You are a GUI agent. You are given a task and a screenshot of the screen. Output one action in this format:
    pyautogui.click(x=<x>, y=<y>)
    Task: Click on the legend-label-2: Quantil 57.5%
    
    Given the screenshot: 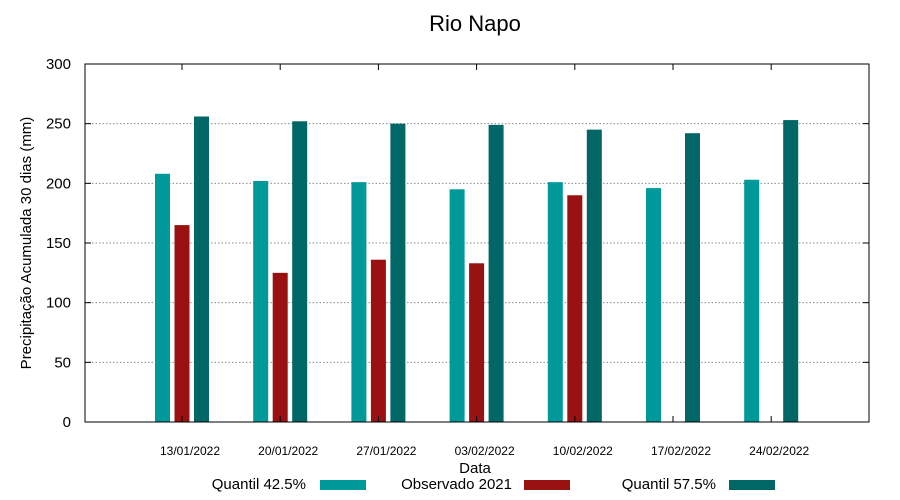 What is the action you would take?
    pyautogui.click(x=669, y=484)
    